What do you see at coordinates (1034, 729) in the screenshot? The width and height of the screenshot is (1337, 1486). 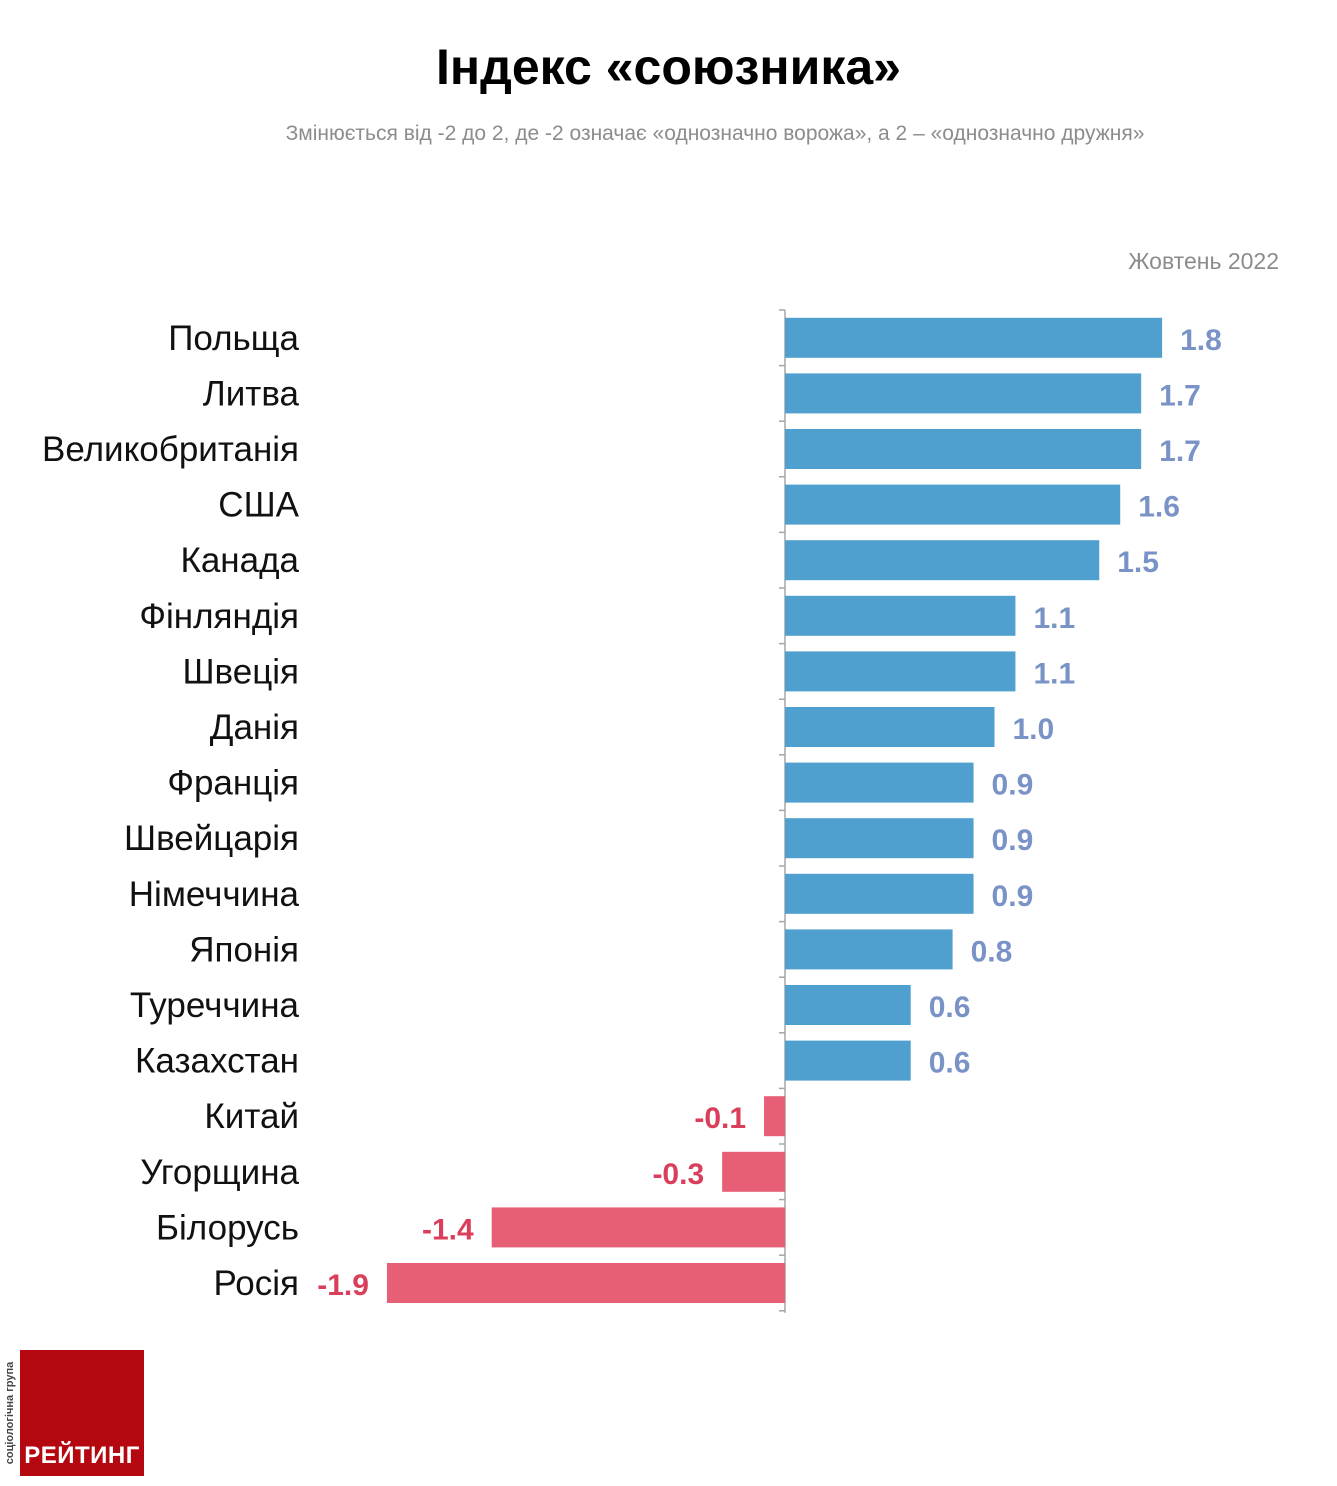 I see `data-label: 1.0` at bounding box center [1034, 729].